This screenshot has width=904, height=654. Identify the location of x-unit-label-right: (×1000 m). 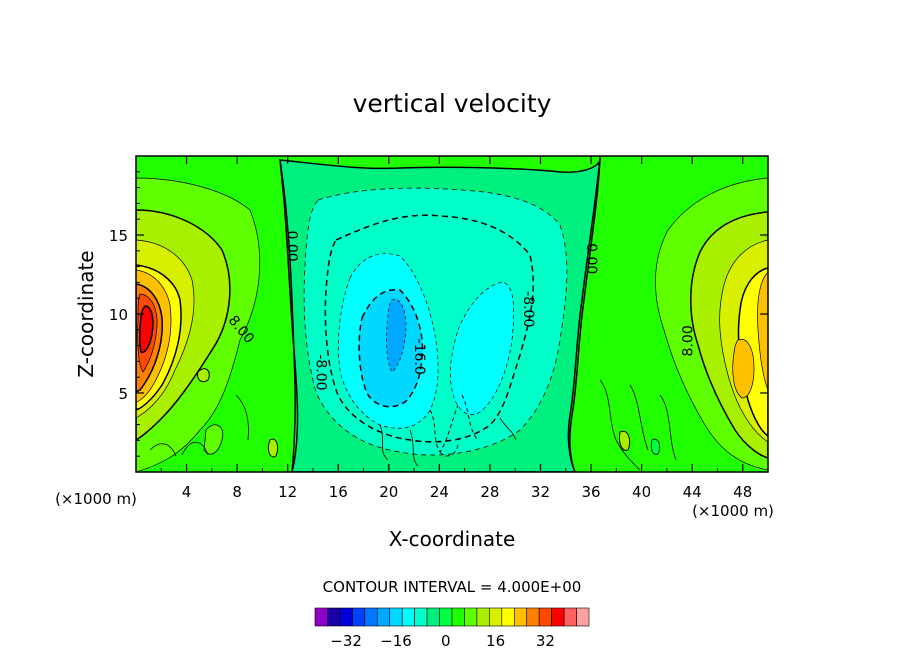
(733, 511).